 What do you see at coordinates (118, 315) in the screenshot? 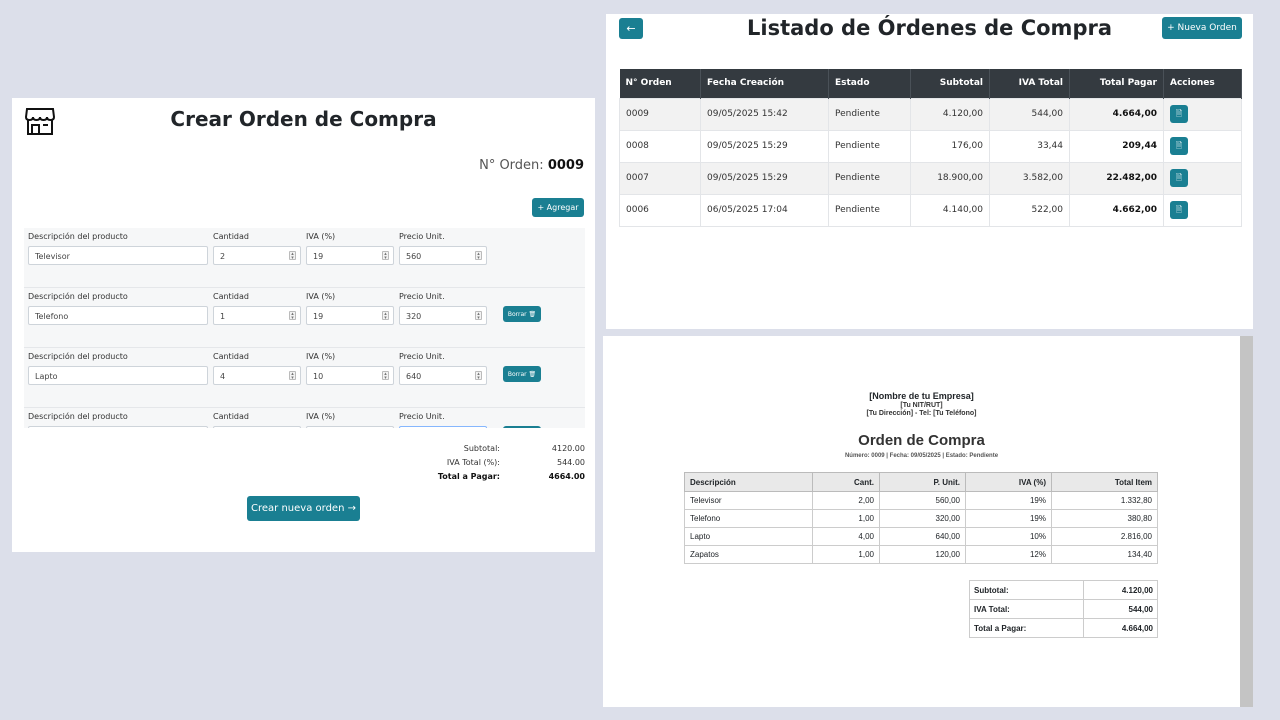
I see `description-input: Telefono` at bounding box center [118, 315].